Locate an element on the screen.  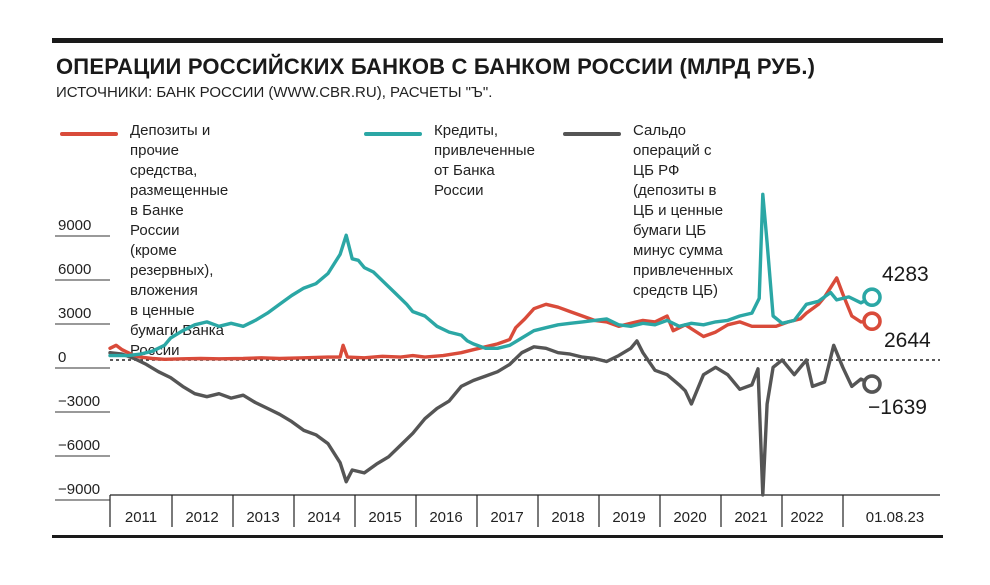
legend-swatch-credits is located at coordinates (393, 134).